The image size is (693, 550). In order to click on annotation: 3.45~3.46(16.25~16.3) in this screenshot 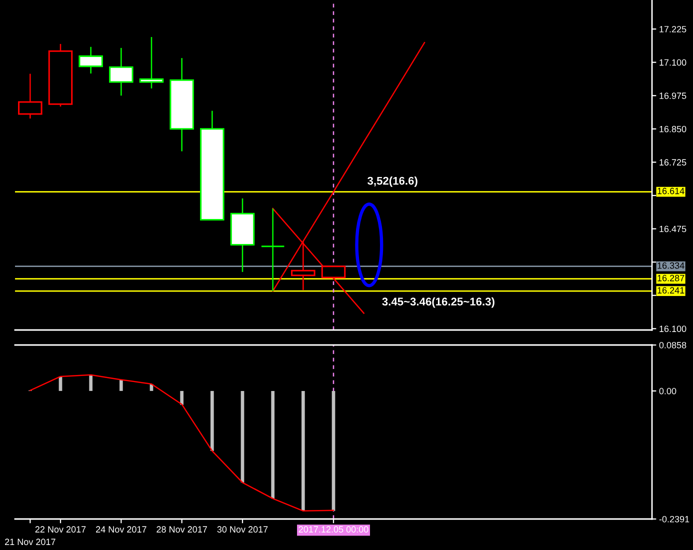, I will do `click(438, 302)`.